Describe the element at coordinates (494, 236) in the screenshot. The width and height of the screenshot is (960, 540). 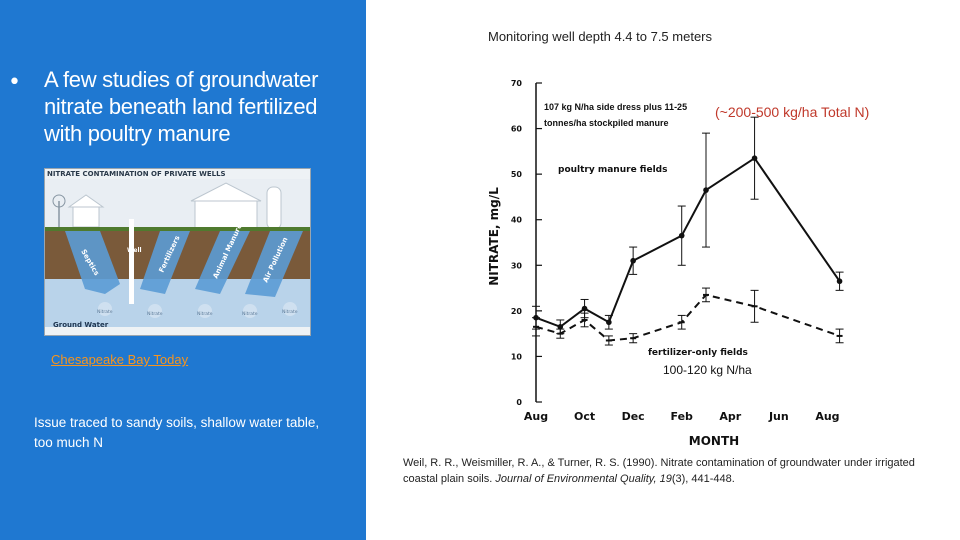
I see `y-axis-label: NITRATE, mg/L` at that location.